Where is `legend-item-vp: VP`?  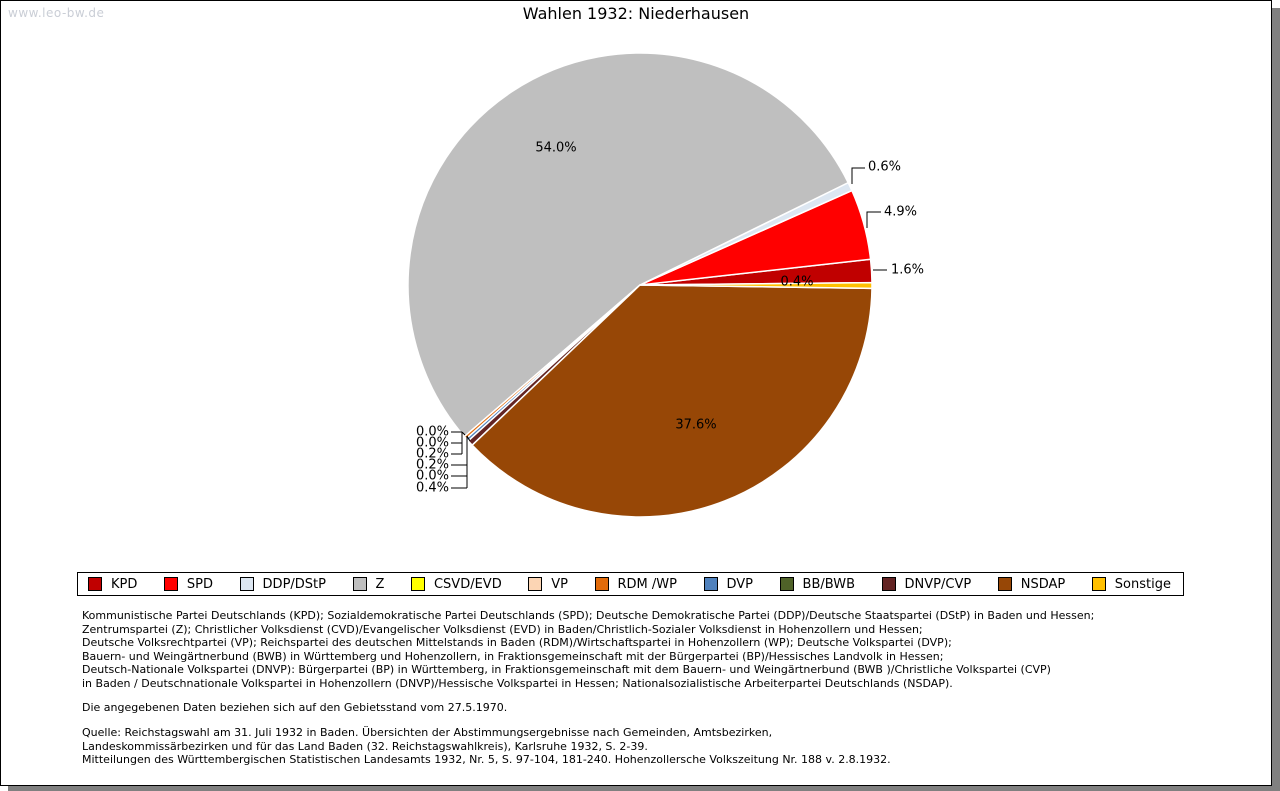 legend-item-vp: VP is located at coordinates (548, 584).